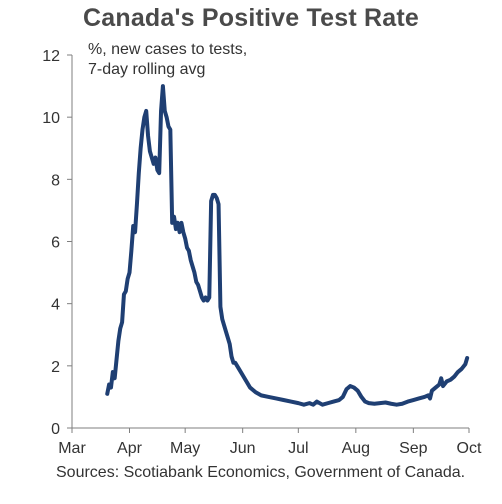 Image resolution: width=502 pixels, height=504 pixels. Describe the element at coordinates (168, 49) in the screenshot. I see `y-axis-note-line-1: %, new cases to tests,` at that location.